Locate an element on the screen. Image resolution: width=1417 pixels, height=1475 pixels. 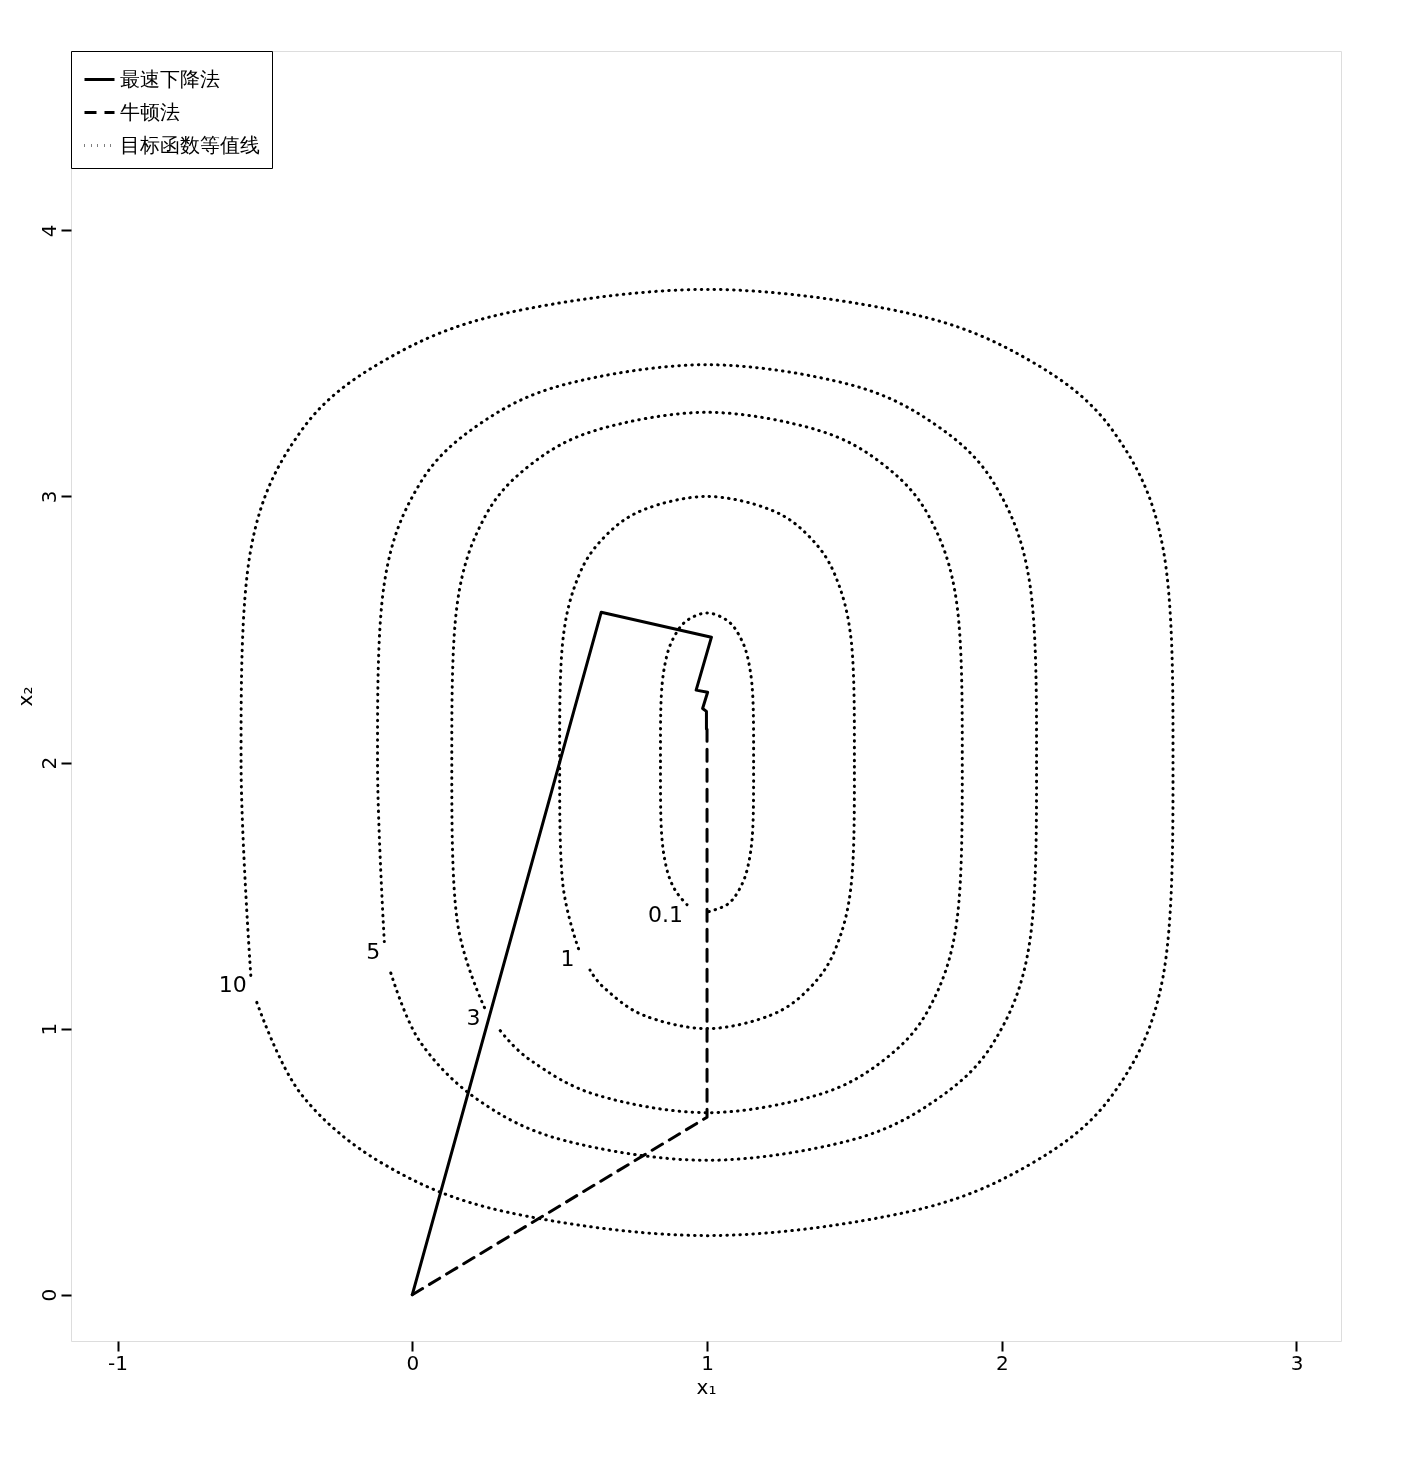
x-tick-label: -1 is located at coordinates (118, 1362).